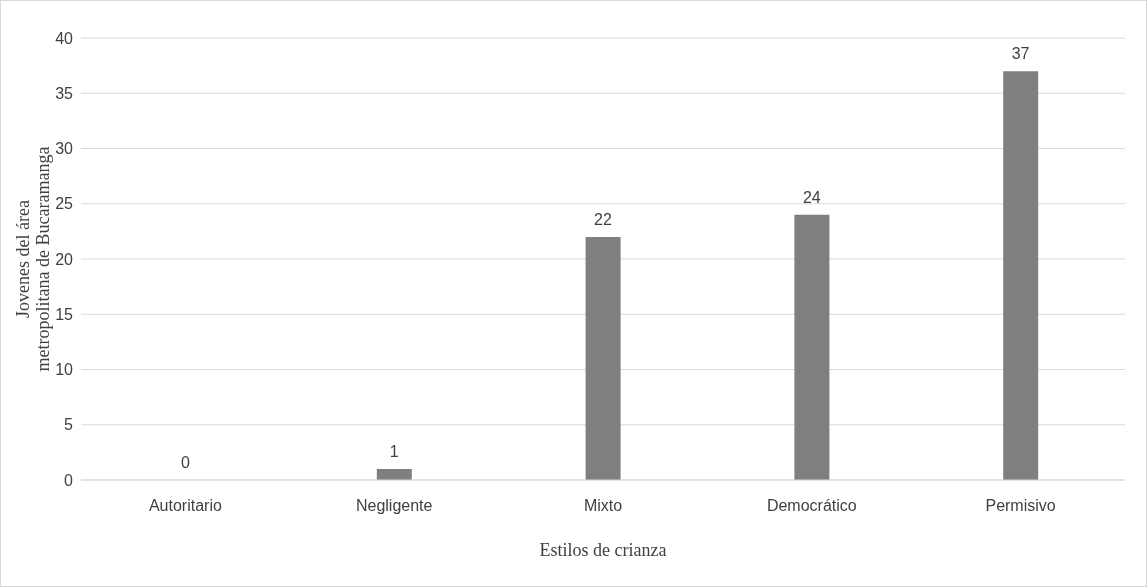  I want to click on y-axis-title: Jovenes del área metropolitana de Bucaramanga, so click(33, 259).